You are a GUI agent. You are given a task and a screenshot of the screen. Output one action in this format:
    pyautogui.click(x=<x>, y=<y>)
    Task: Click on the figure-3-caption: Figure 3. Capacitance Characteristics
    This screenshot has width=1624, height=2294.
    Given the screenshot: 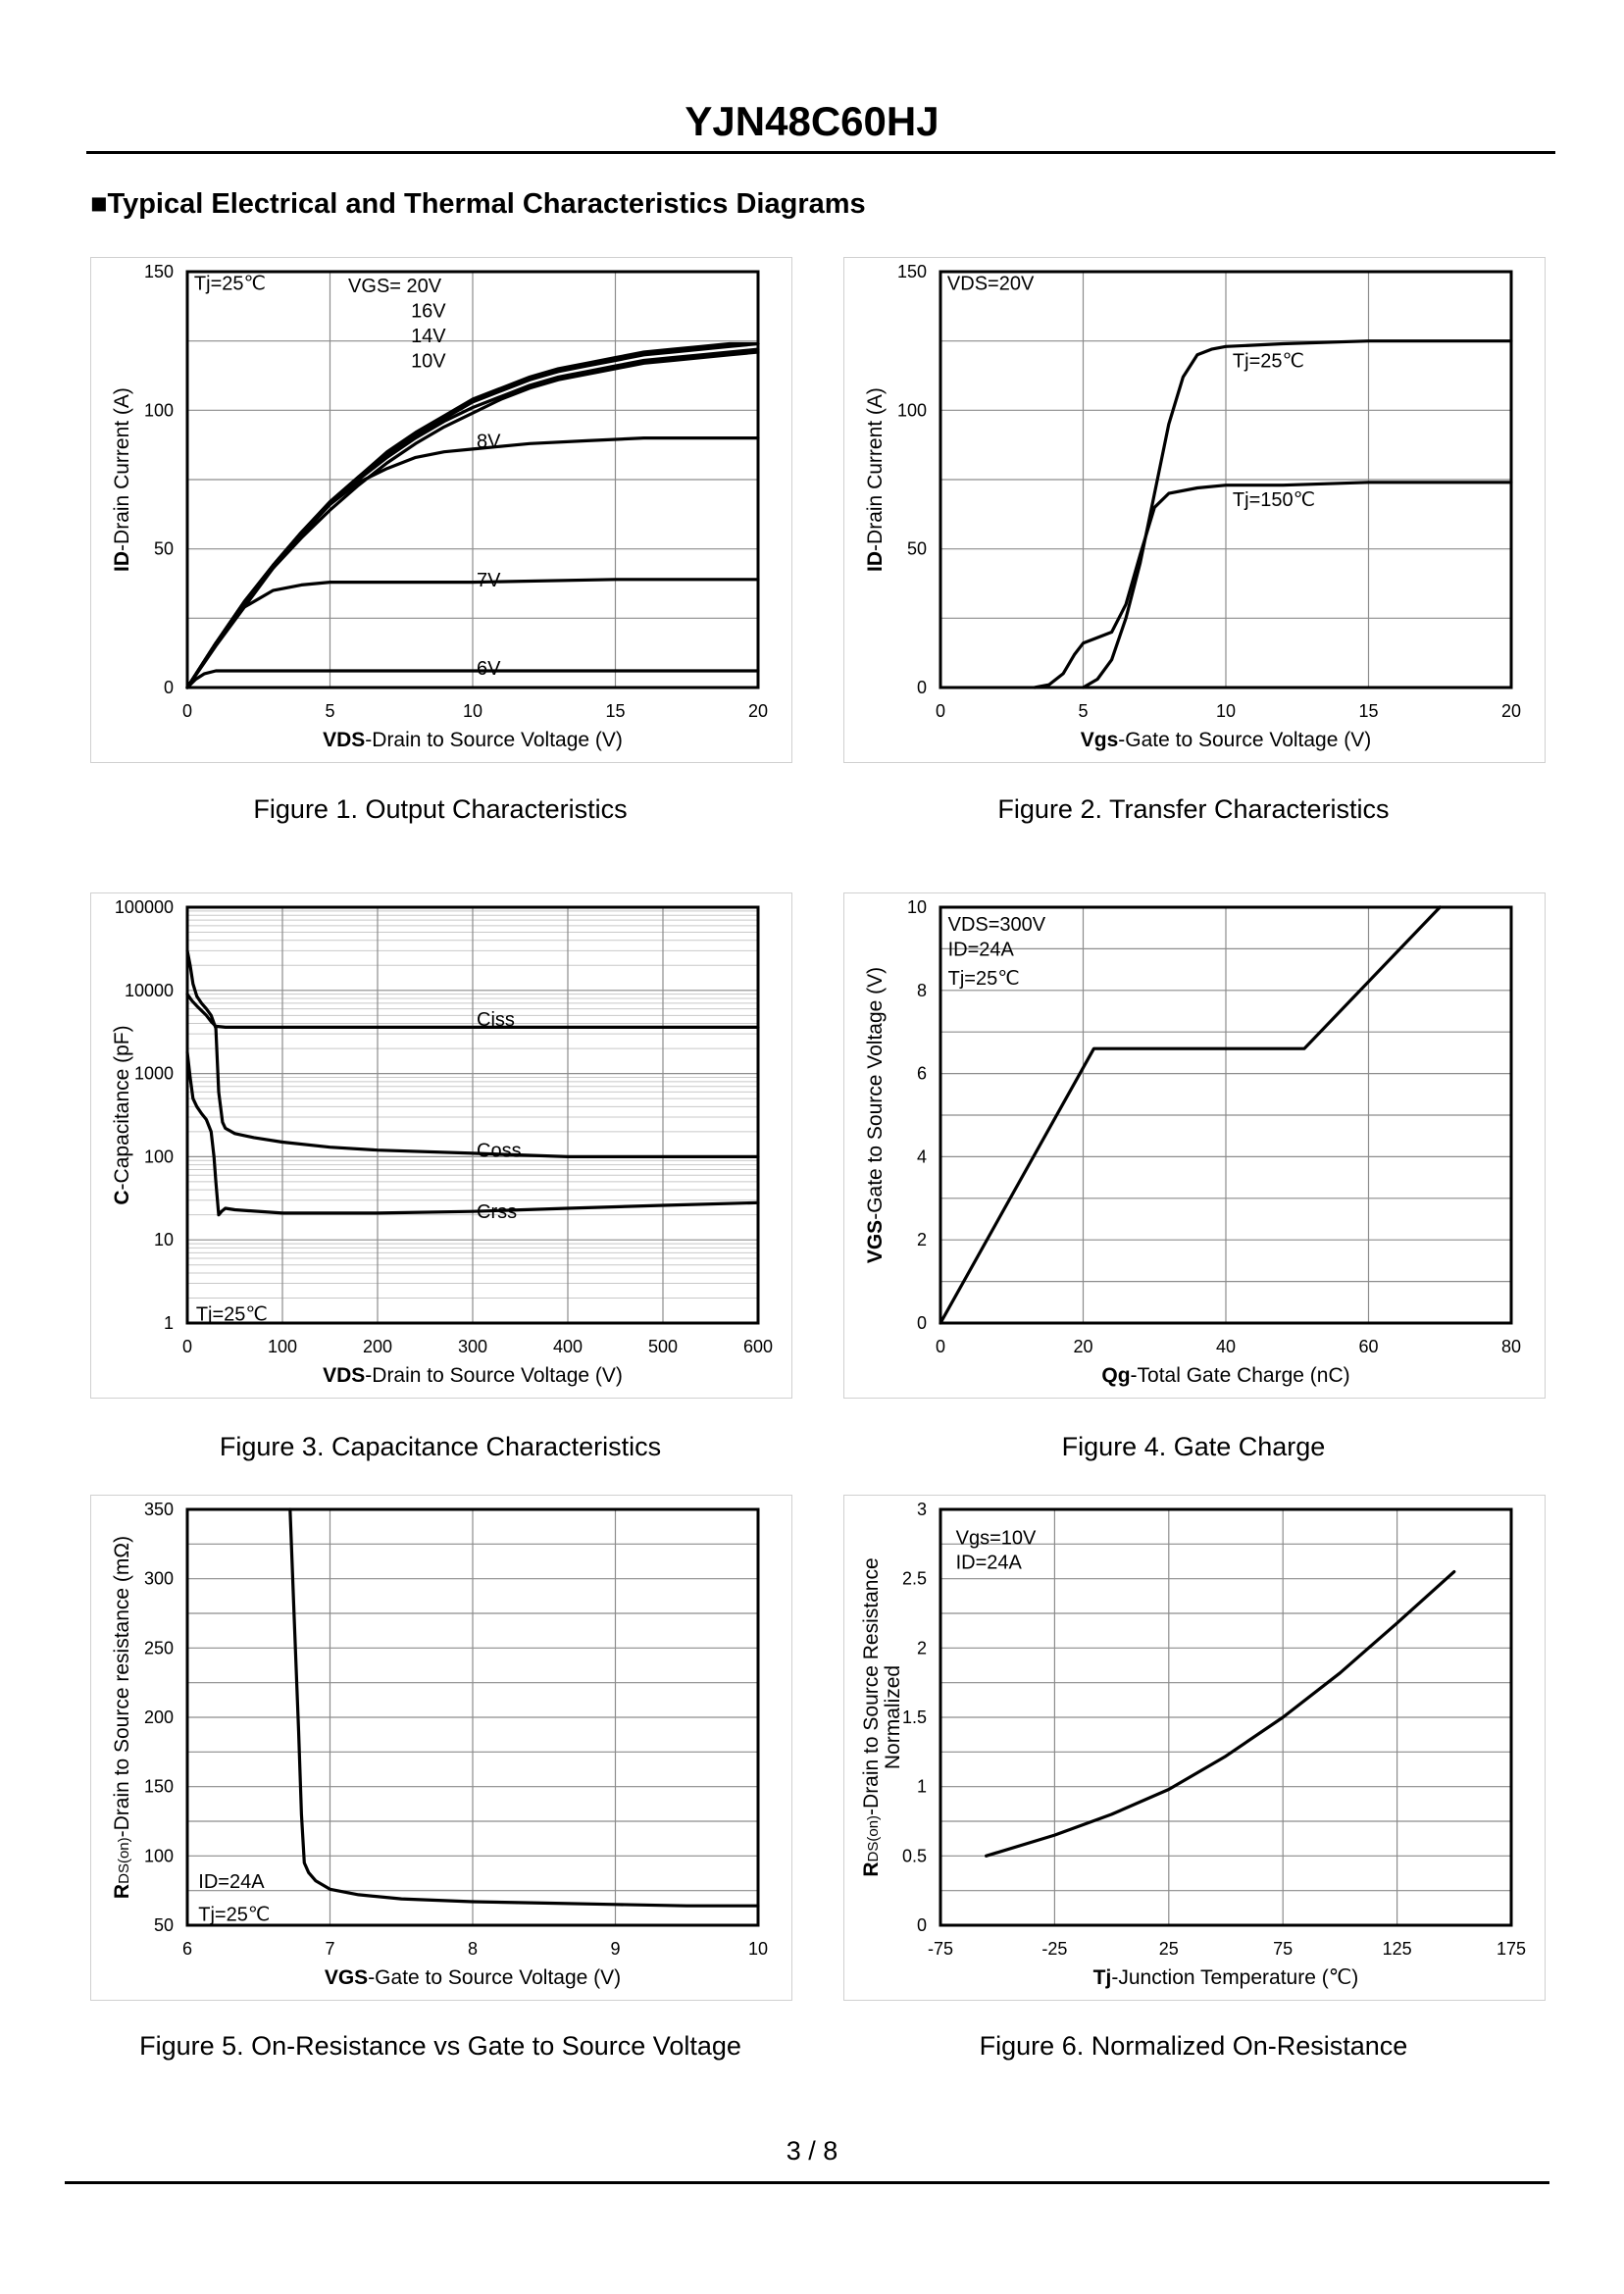 What is the action you would take?
    pyautogui.click(x=440, y=1446)
    